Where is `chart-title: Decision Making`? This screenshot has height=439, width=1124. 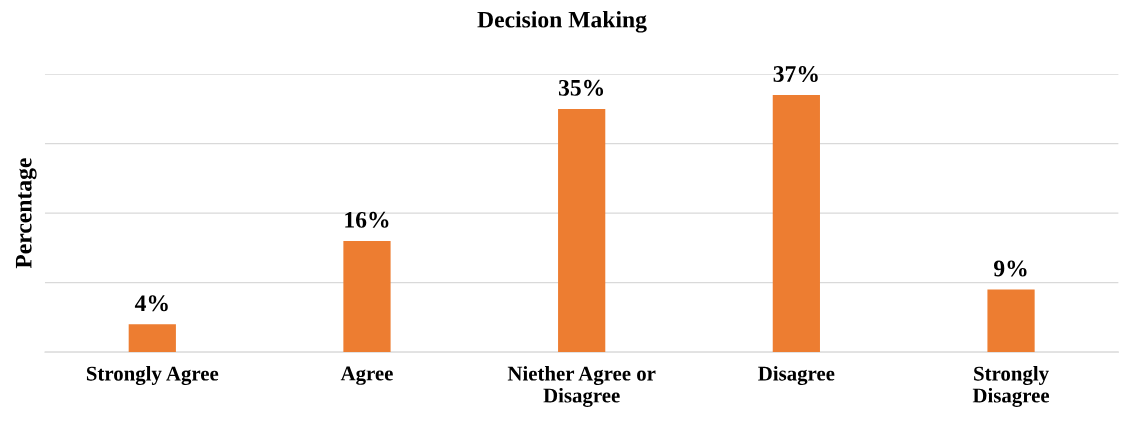 chart-title: Decision Making is located at coordinates (562, 21).